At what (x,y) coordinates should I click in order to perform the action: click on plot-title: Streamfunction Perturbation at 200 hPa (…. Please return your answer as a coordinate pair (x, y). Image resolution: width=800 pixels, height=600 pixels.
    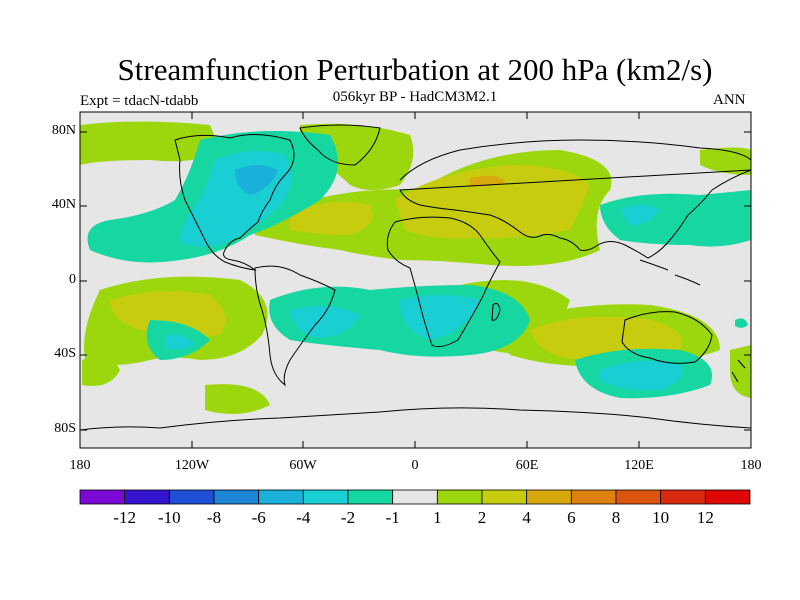
    Looking at the image, I should click on (415, 69).